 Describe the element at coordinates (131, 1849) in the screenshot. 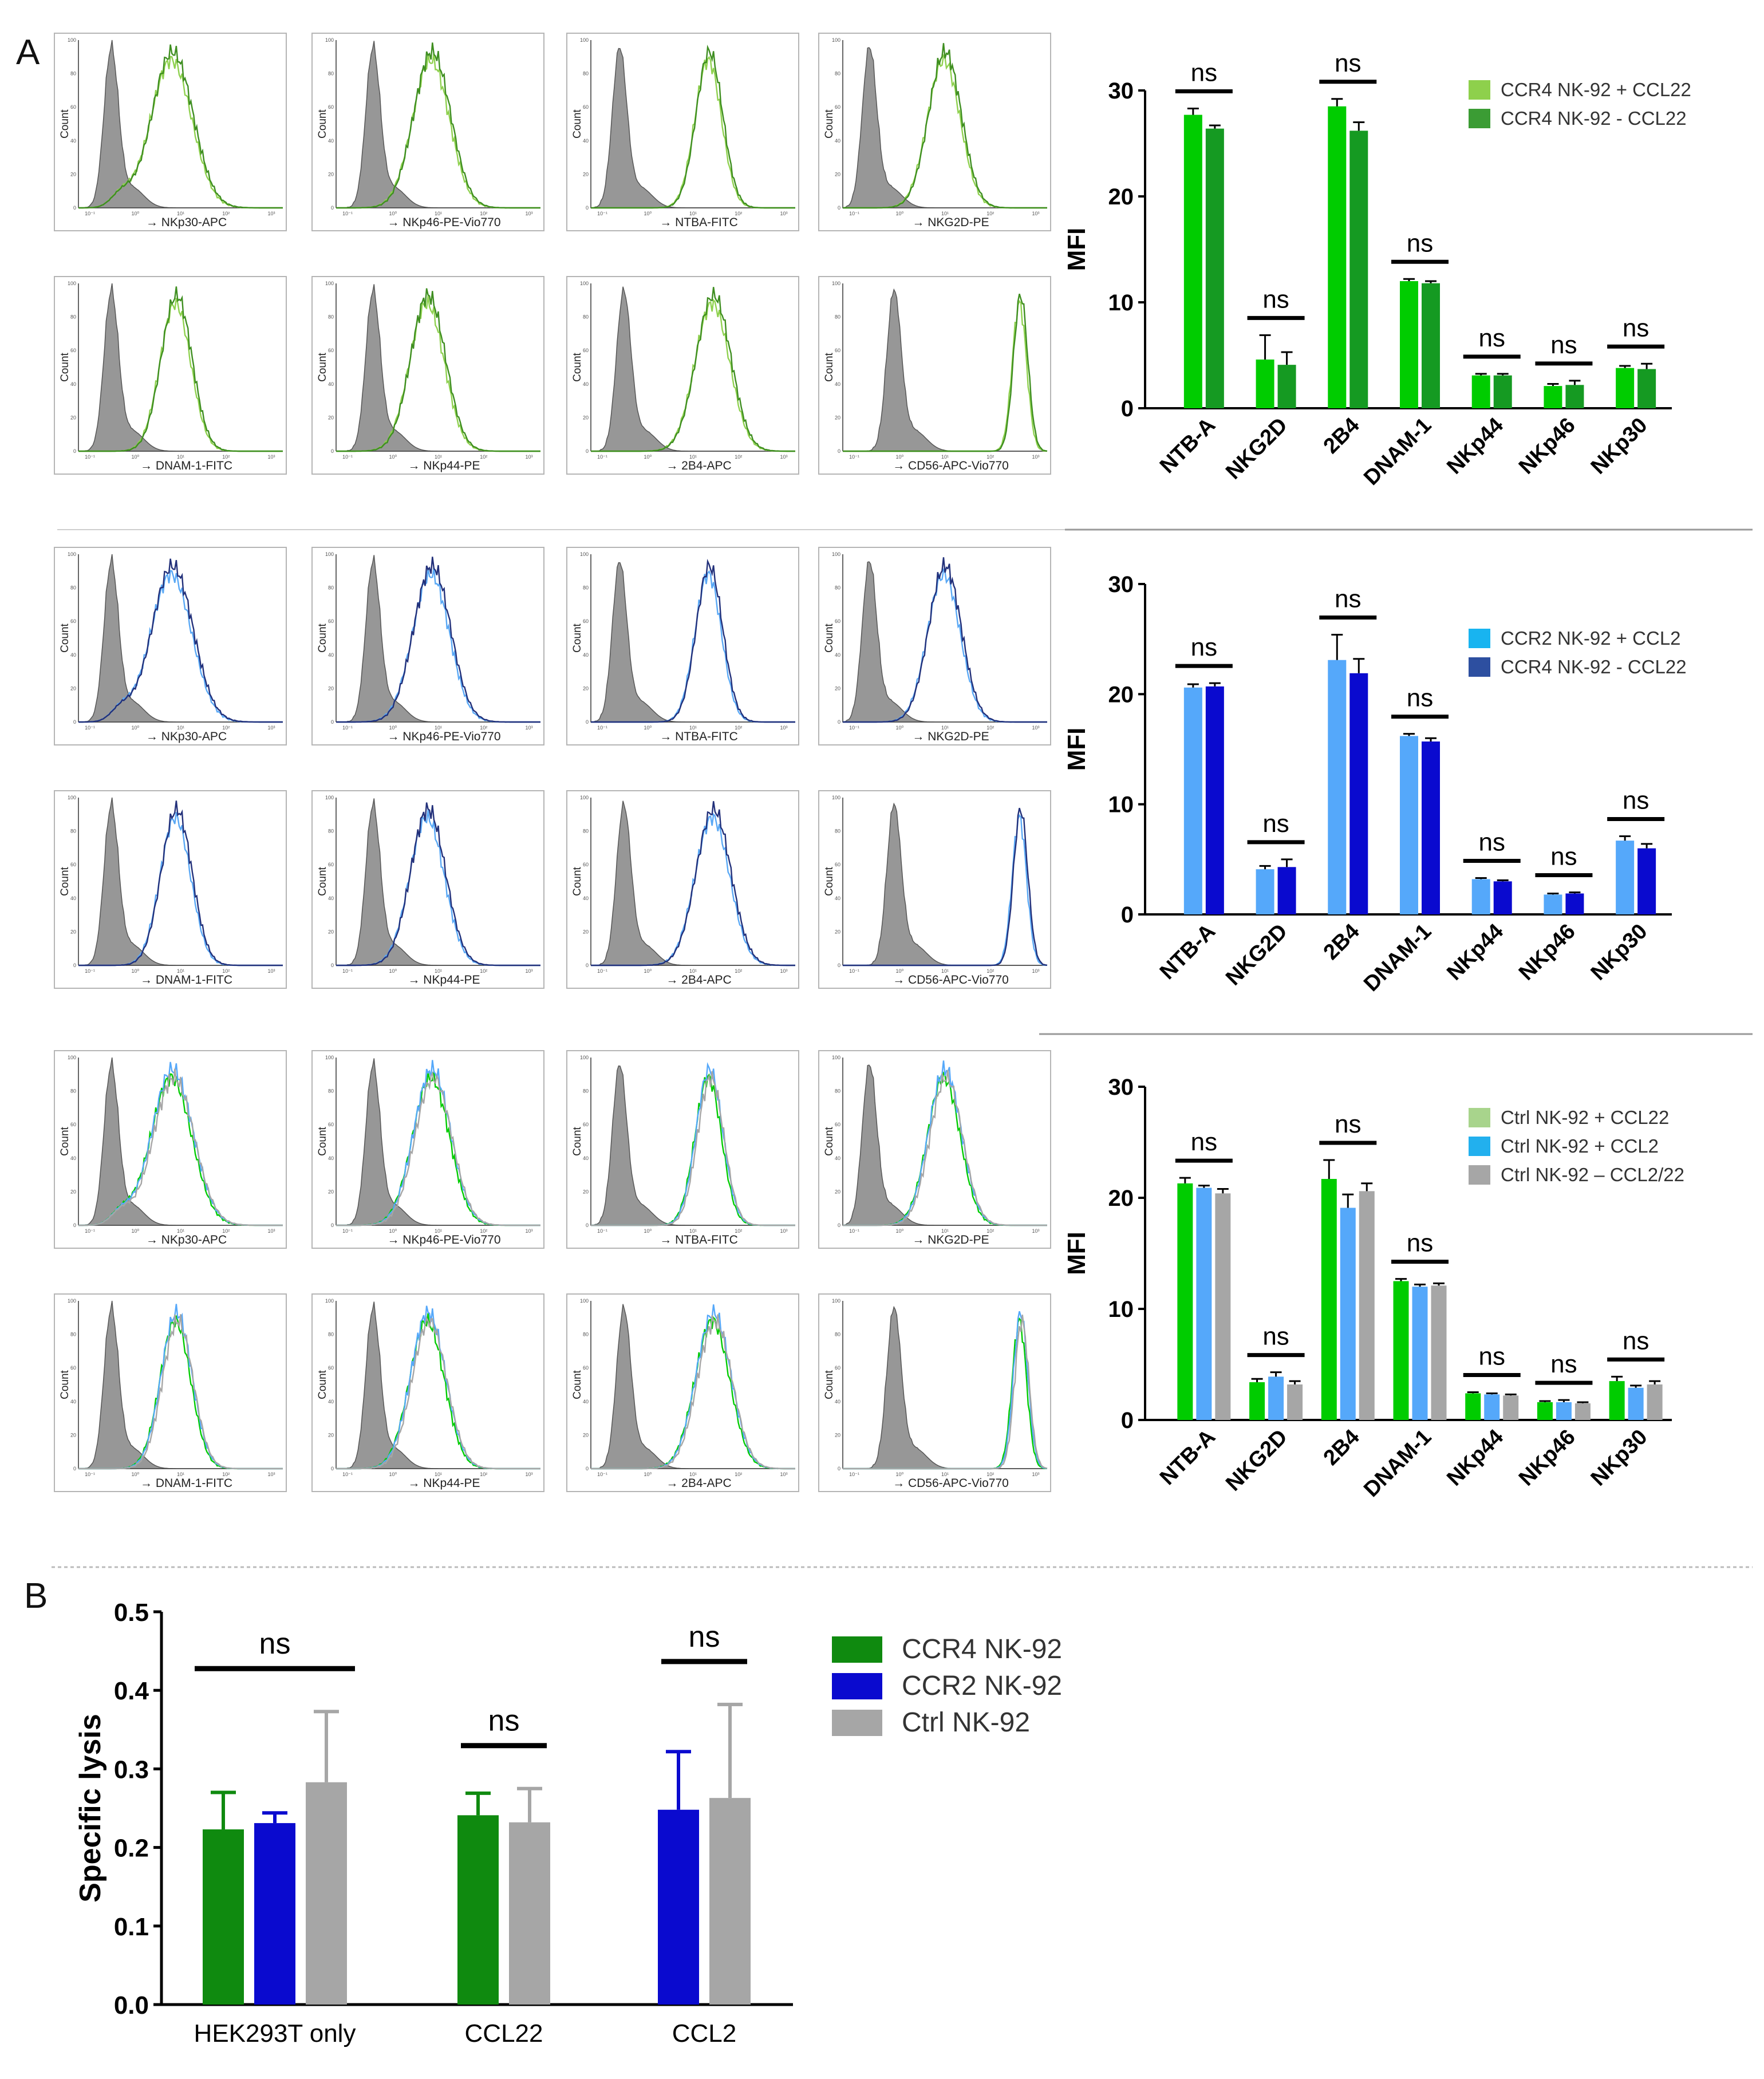

I see `y-tick-label: 0.2` at that location.